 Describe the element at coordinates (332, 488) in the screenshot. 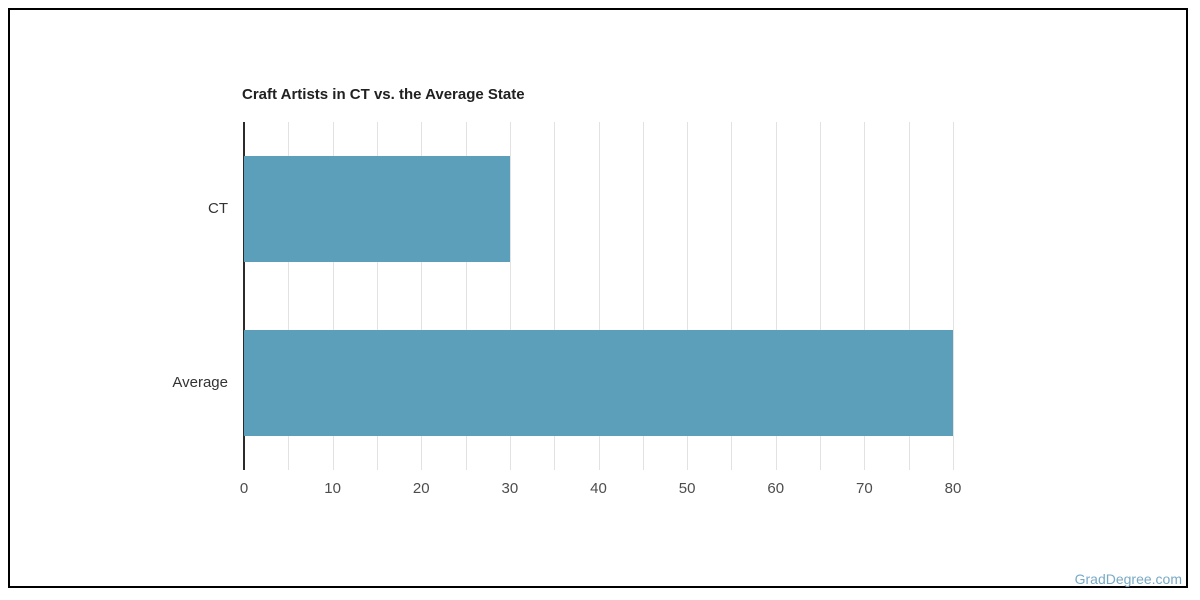

I see `x-tick-label: 10` at that location.